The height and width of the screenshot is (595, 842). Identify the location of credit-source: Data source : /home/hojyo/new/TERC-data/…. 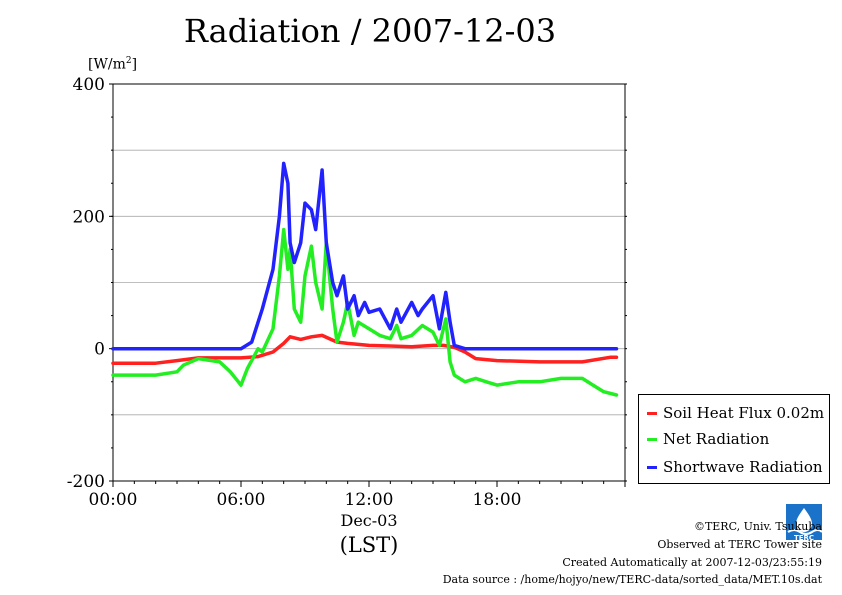
(632, 579).